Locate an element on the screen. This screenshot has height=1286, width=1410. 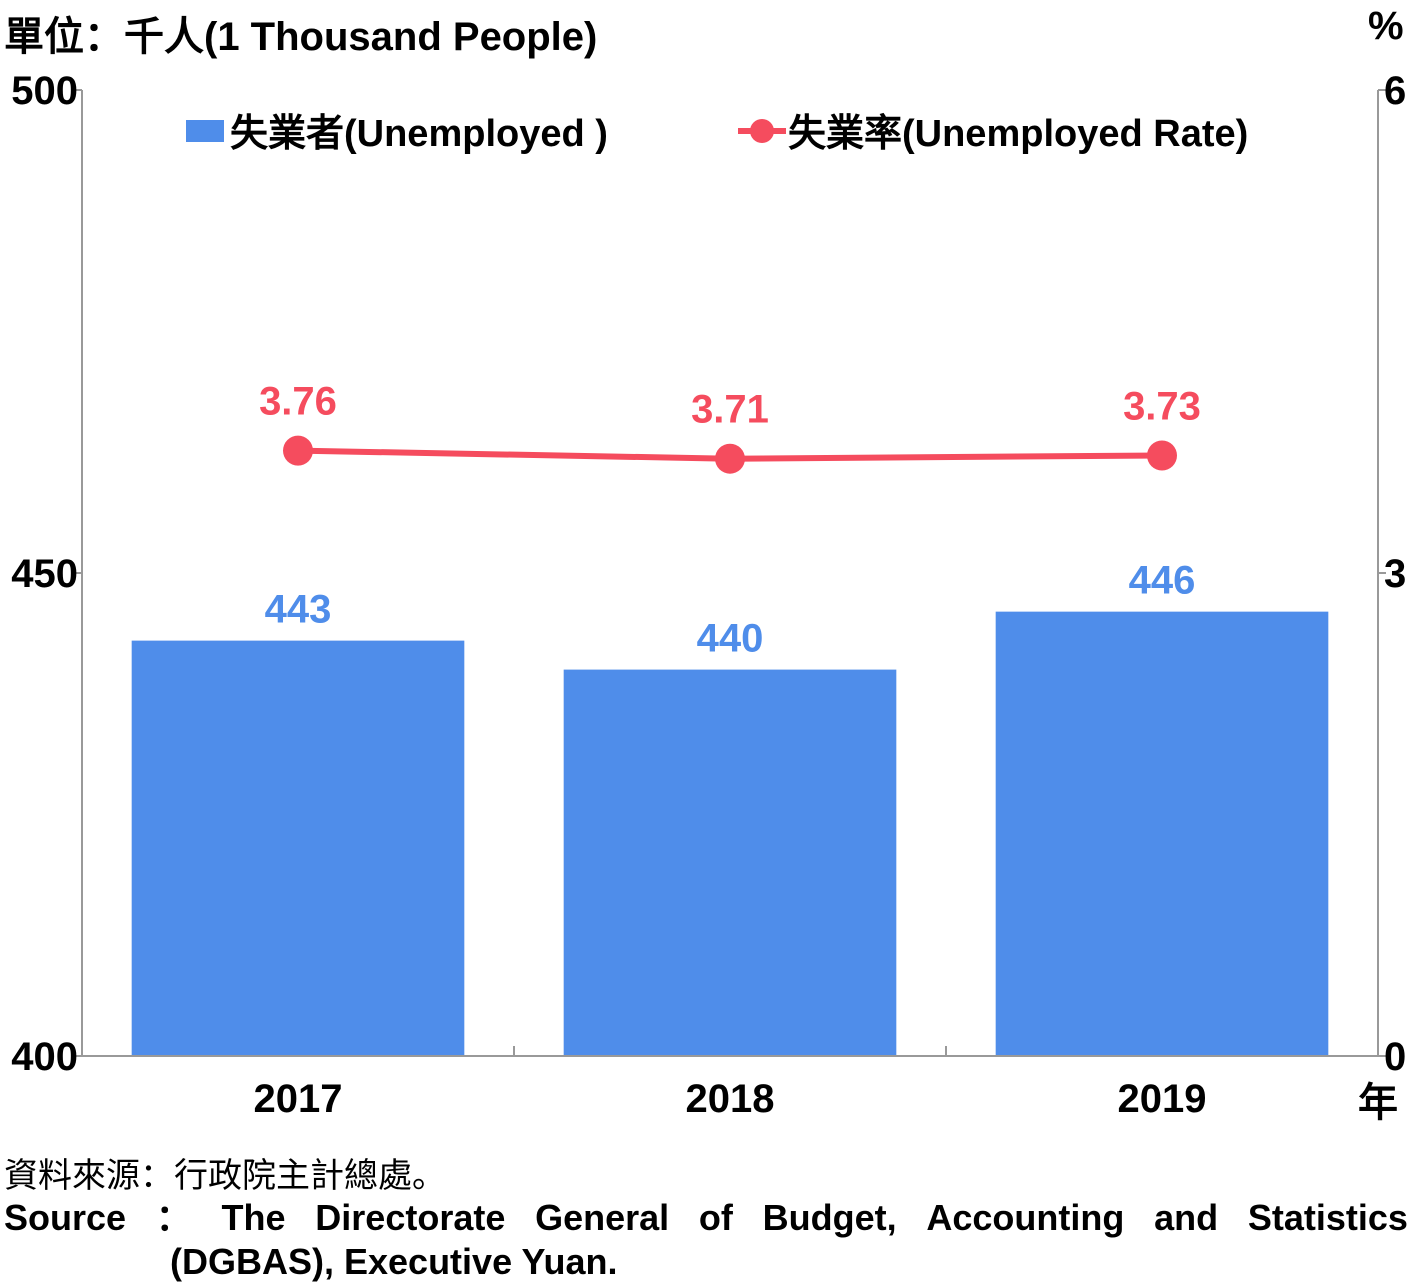
bar-value-label: 446 is located at coordinates (1162, 581).